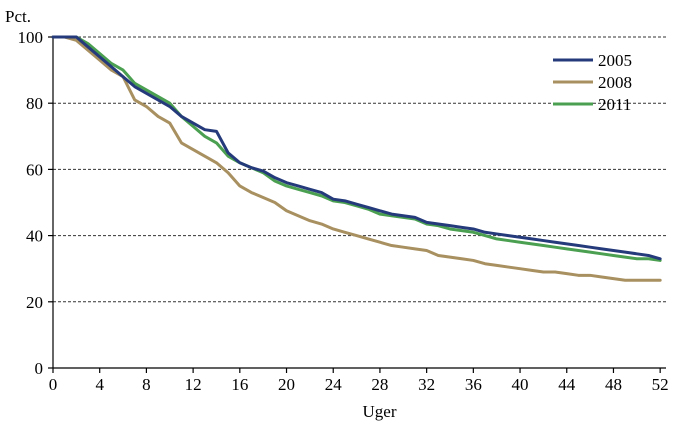 The image size is (676, 426). I want to click on y-tick-label: 40, so click(34, 236).